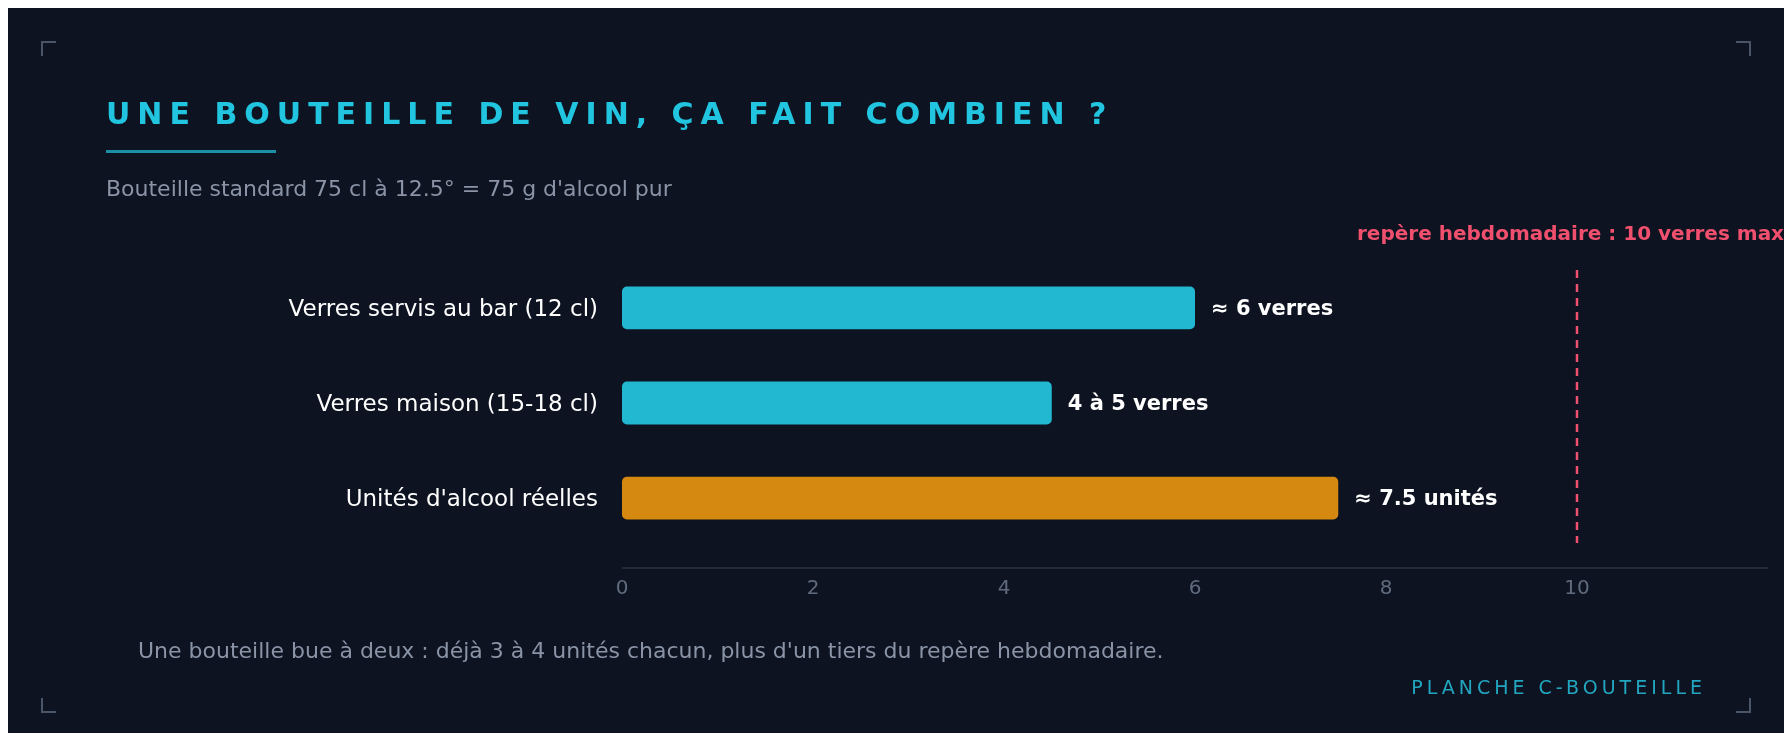  I want to click on x-tick-label: 10, so click(1577, 587).